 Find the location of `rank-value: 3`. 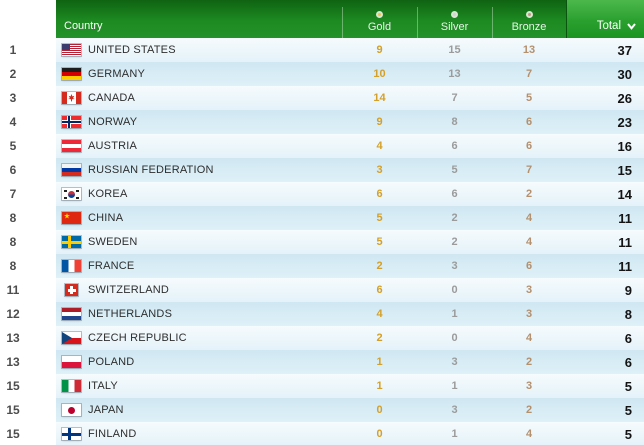

rank-value: 3 is located at coordinates (13, 98).